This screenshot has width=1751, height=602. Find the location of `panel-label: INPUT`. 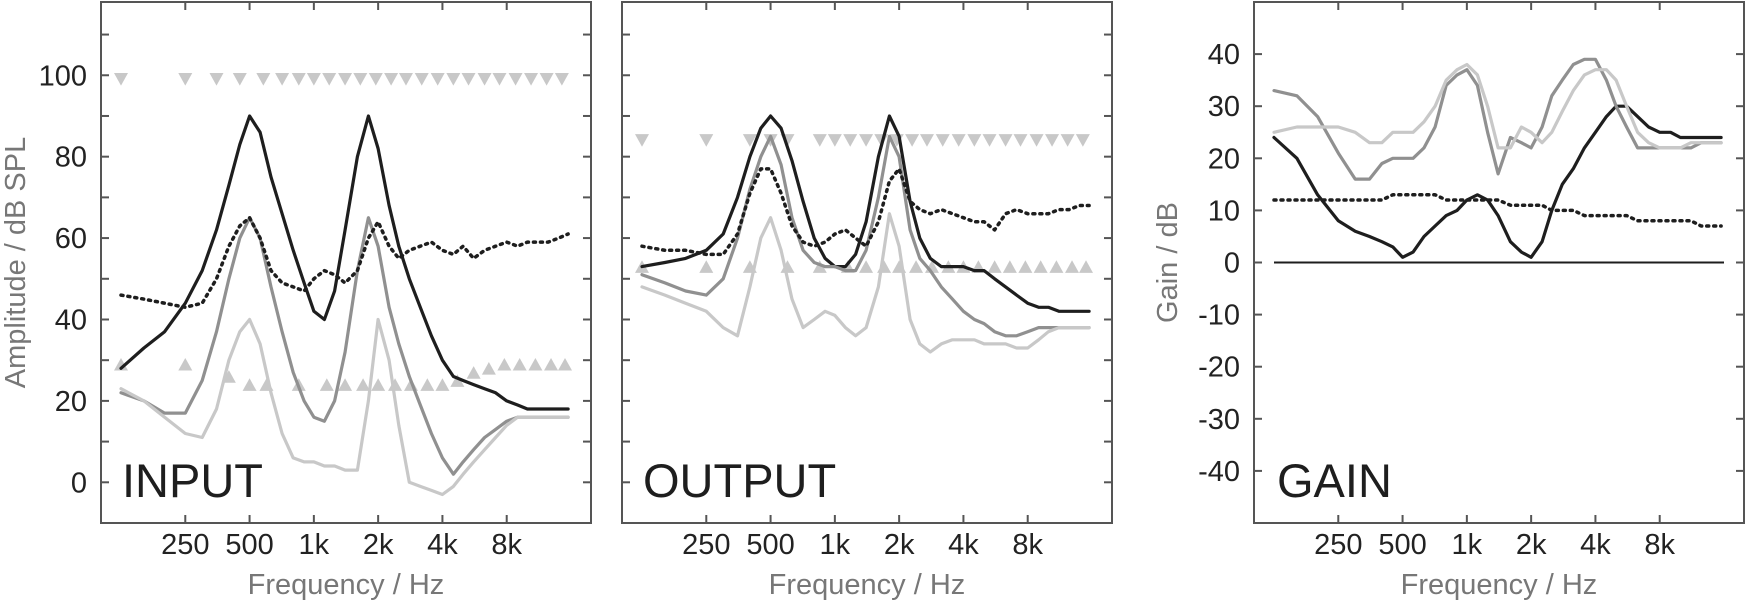

panel-label: INPUT is located at coordinates (192, 480).